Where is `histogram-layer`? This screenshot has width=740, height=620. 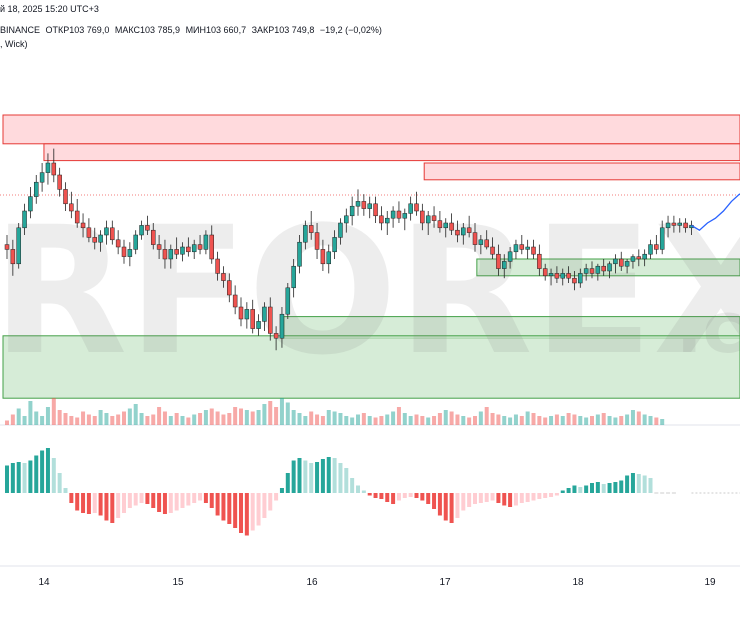
histogram-layer is located at coordinates (372, 492).